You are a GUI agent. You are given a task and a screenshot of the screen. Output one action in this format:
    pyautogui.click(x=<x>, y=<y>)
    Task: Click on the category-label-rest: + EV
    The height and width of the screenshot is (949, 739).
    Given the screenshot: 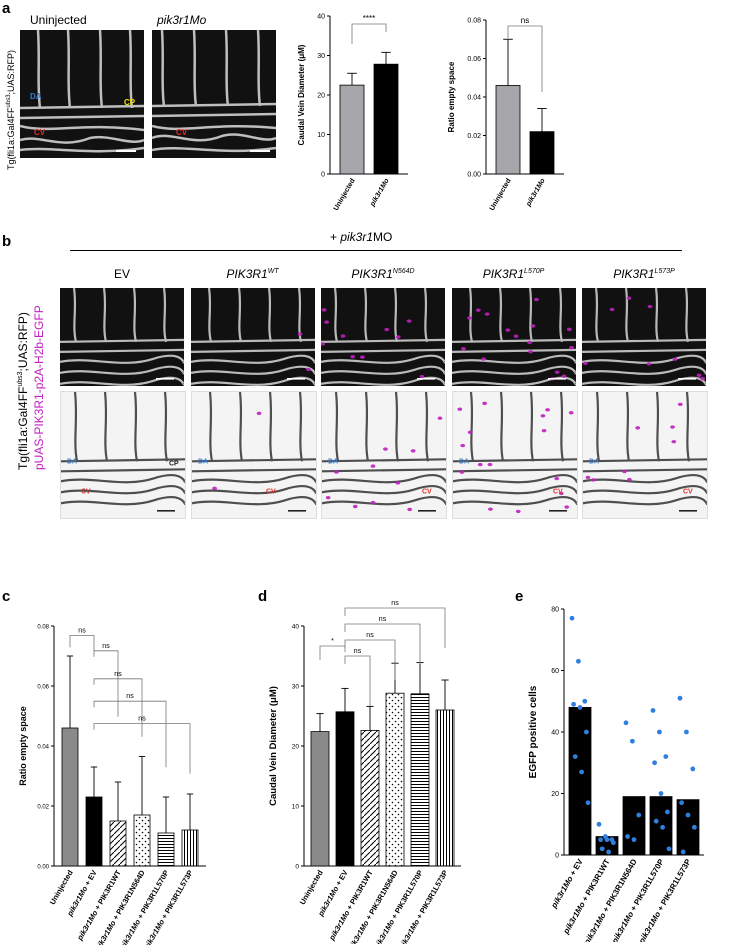 What is the action you would take?
    pyautogui.click(x=576, y=868)
    